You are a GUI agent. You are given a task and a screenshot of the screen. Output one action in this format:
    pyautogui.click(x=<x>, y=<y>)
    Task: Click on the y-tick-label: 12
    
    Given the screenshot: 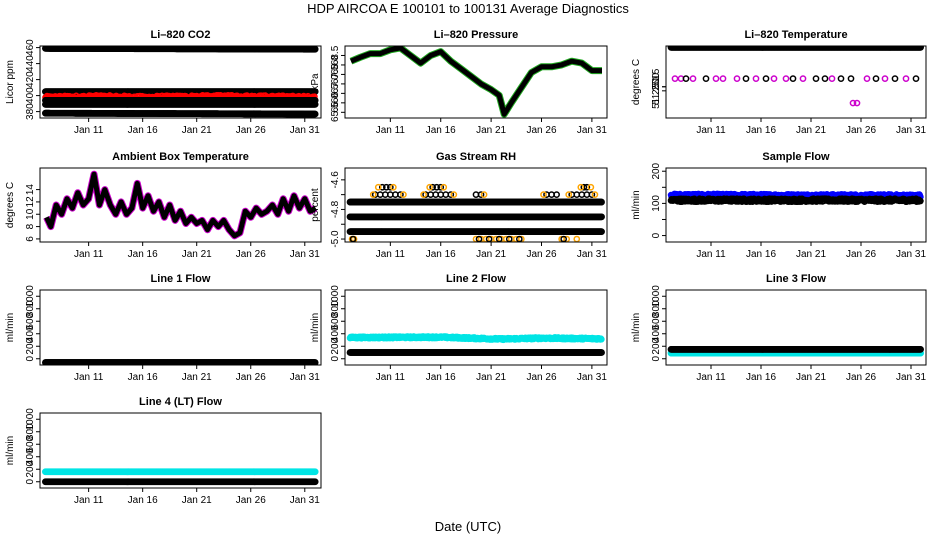 What is the action you would take?
    pyautogui.click(x=30, y=202)
    